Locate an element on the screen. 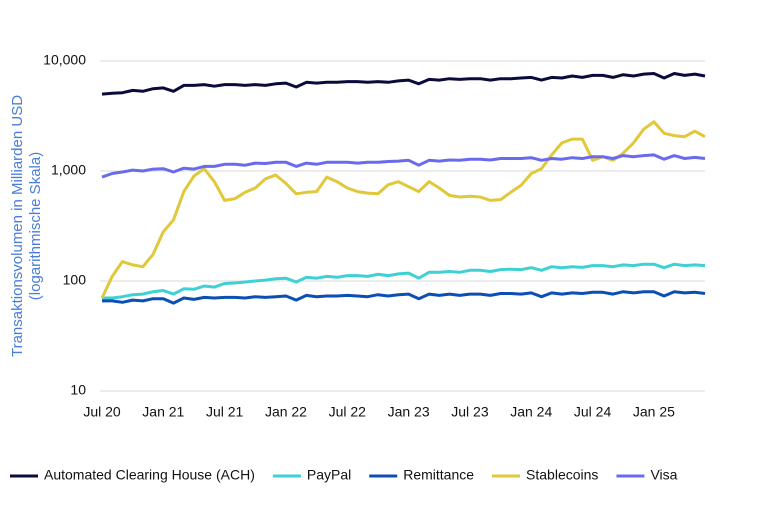 The height and width of the screenshot is (506, 757). y-tick-label: 10 is located at coordinates (78, 390).